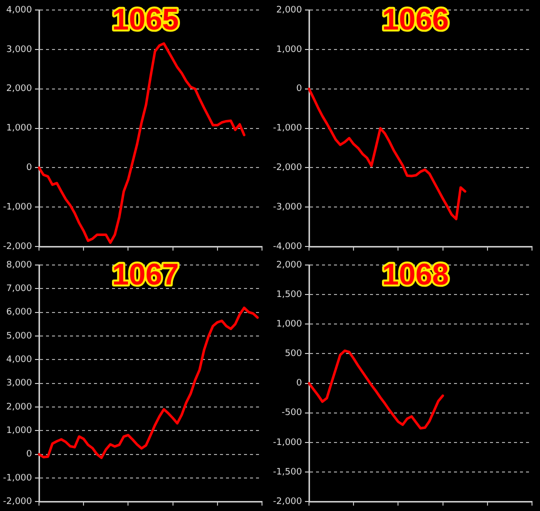 The image size is (540, 511). I want to click on chart-title: 1068, so click(415, 275).